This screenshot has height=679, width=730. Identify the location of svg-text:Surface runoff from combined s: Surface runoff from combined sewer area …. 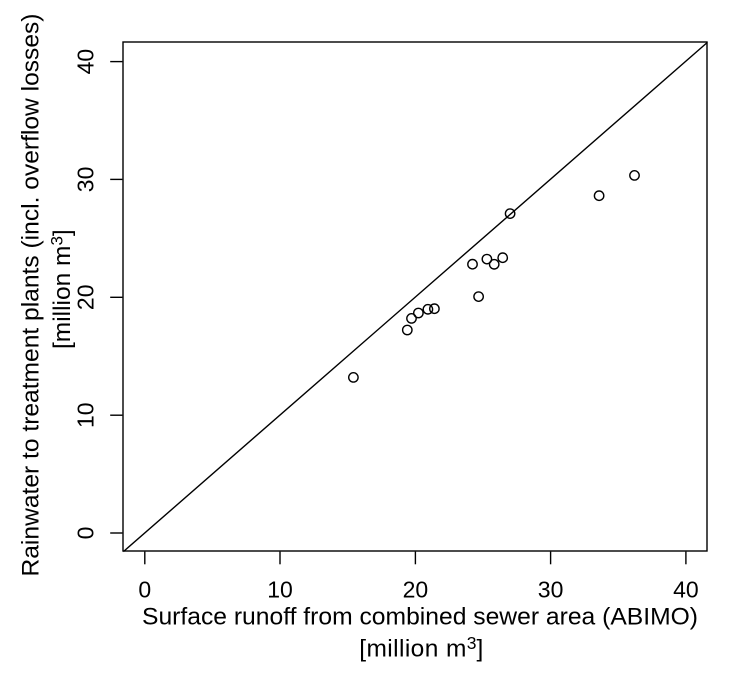
(420, 616).